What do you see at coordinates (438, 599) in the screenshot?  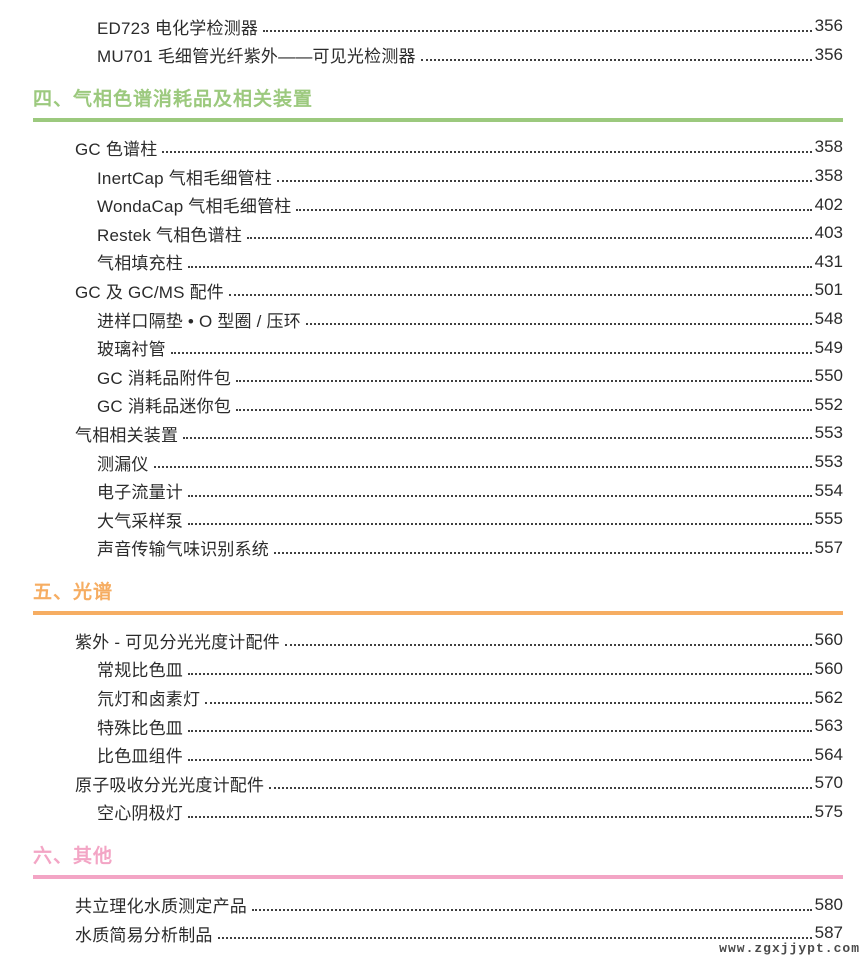 I see `section-title: 五、光谱` at bounding box center [438, 599].